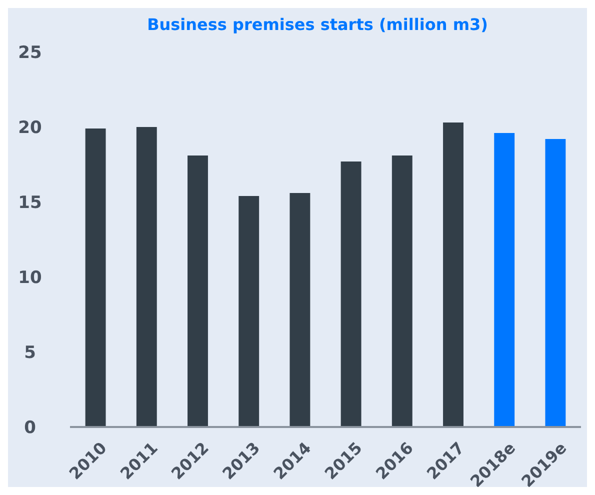  I want to click on y-tick-label: 15, so click(30, 202).